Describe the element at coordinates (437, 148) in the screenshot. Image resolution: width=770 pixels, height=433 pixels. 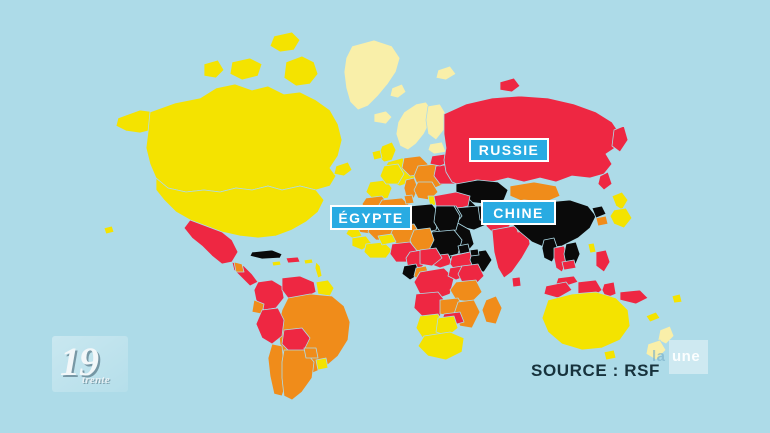
I see `region-baltics` at that location.